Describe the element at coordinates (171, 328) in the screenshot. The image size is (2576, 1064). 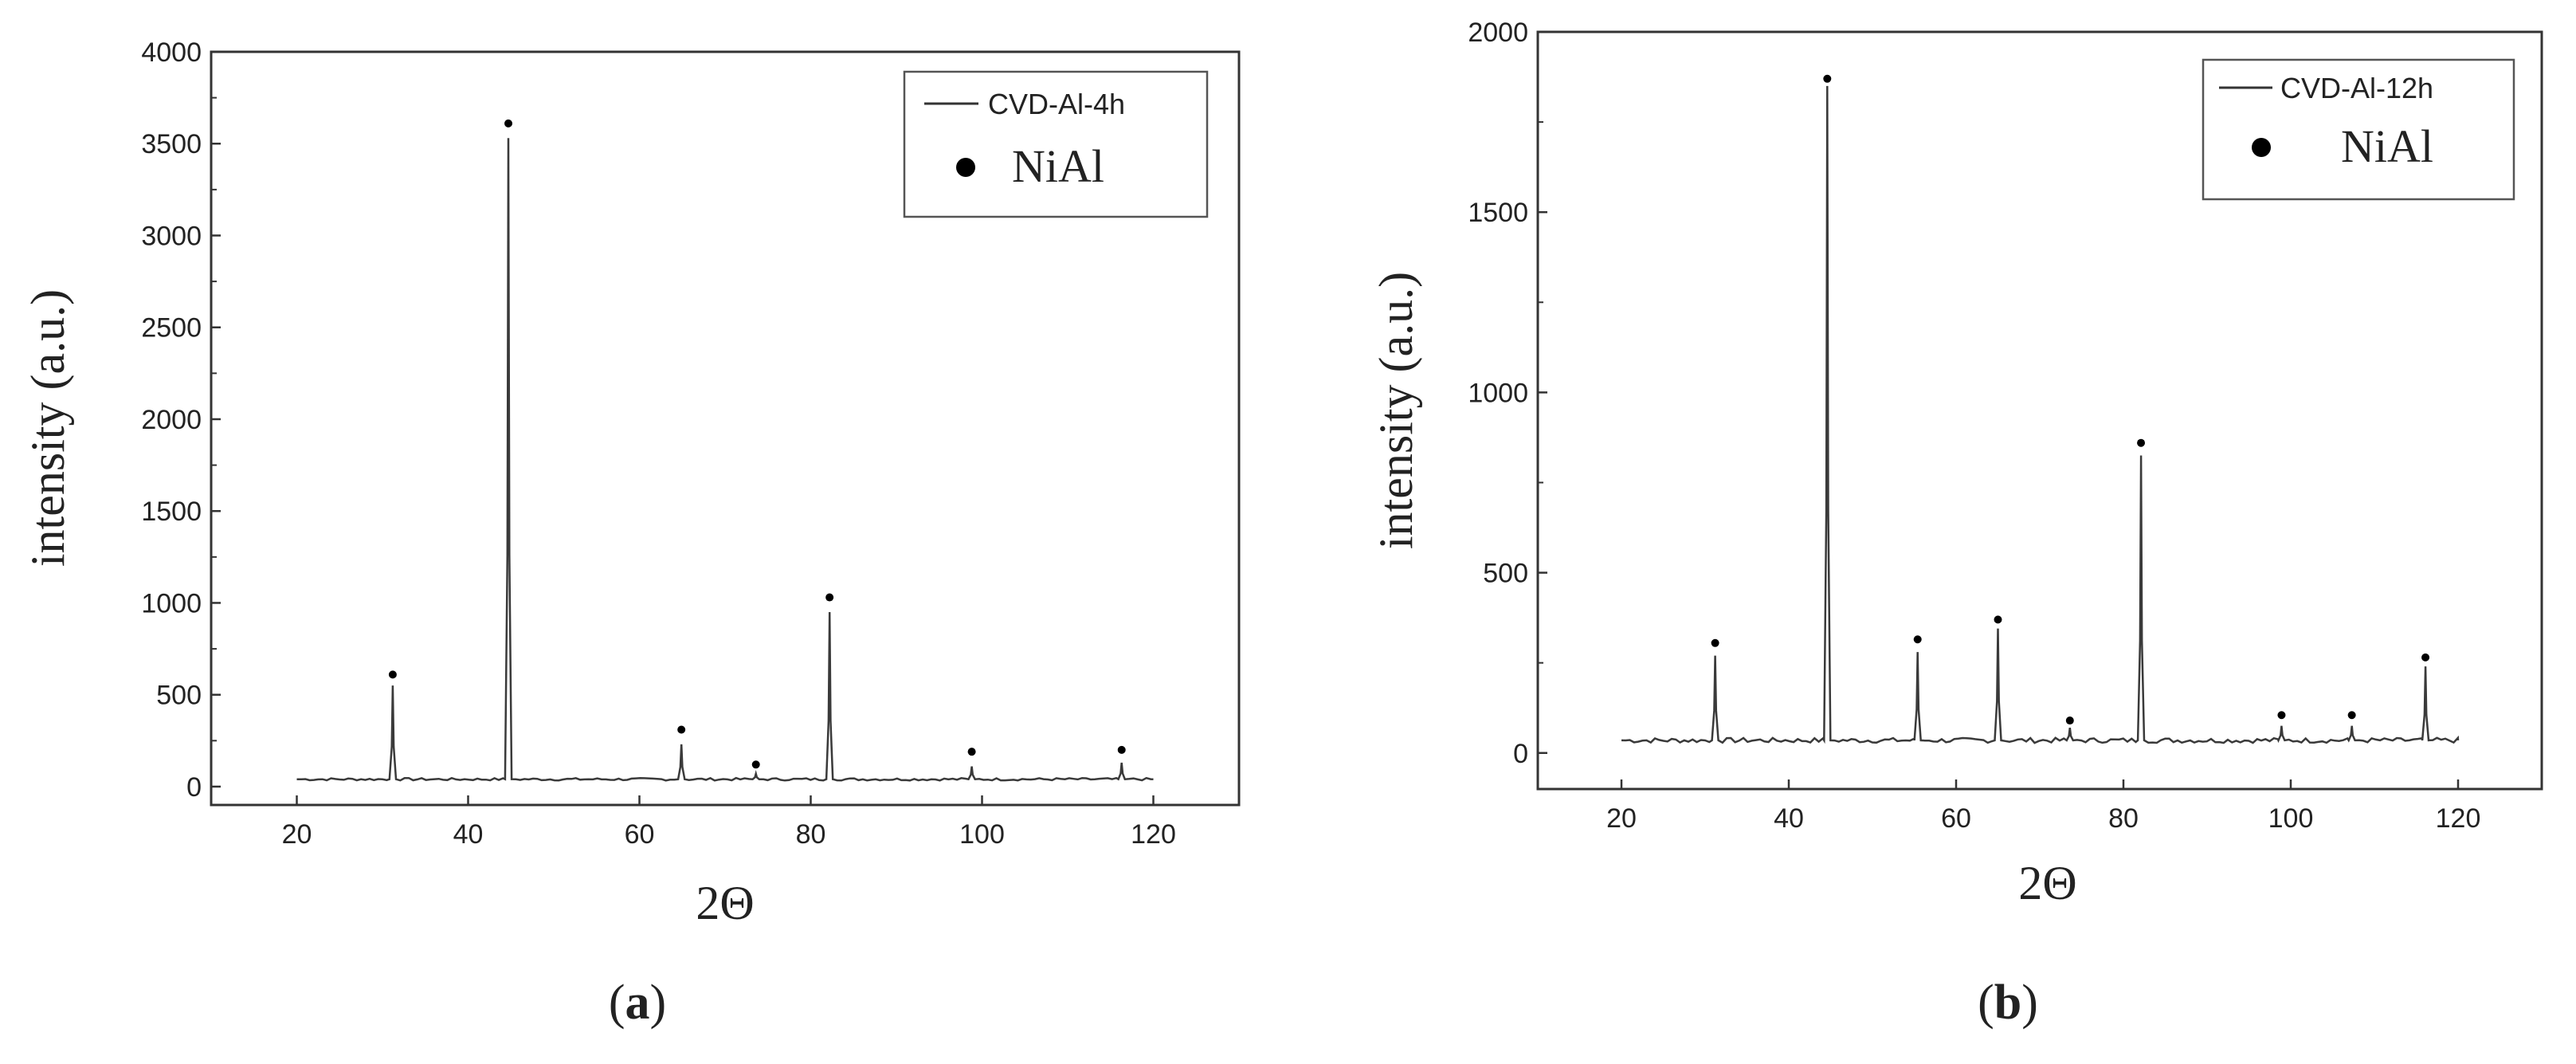
I see `y-tick-label-a: 2500` at that location.